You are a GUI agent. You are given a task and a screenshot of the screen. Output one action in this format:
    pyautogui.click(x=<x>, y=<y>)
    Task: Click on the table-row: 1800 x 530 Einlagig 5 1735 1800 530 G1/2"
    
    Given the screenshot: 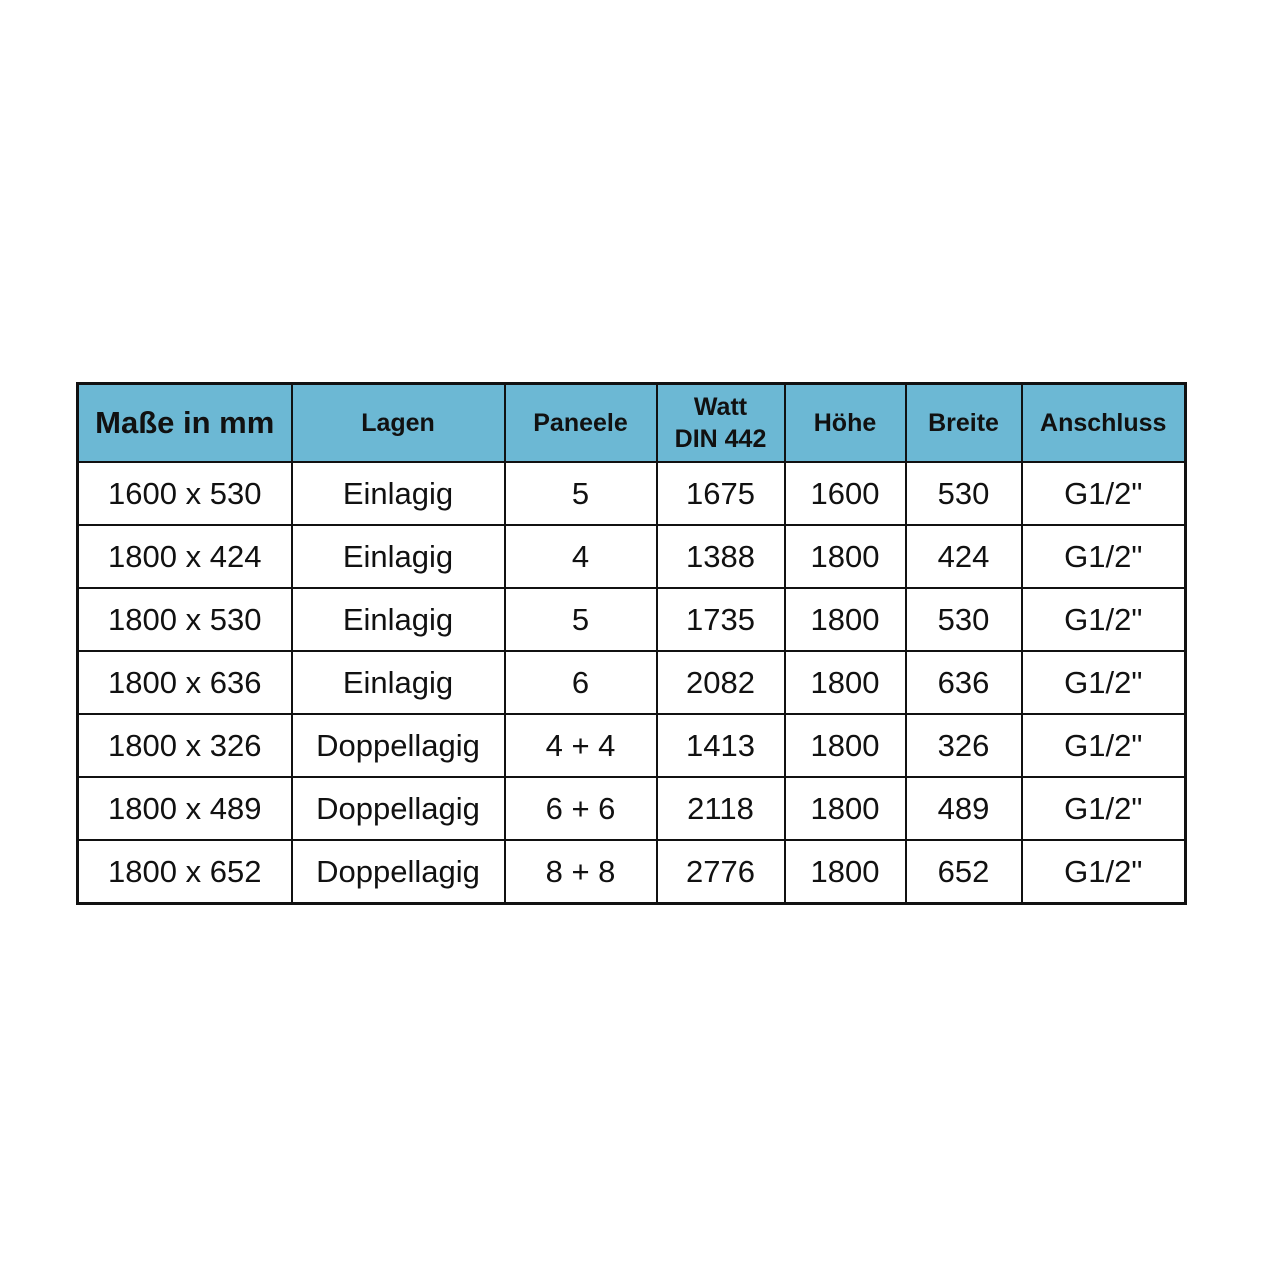 What is the action you would take?
    pyautogui.click(x=631, y=619)
    